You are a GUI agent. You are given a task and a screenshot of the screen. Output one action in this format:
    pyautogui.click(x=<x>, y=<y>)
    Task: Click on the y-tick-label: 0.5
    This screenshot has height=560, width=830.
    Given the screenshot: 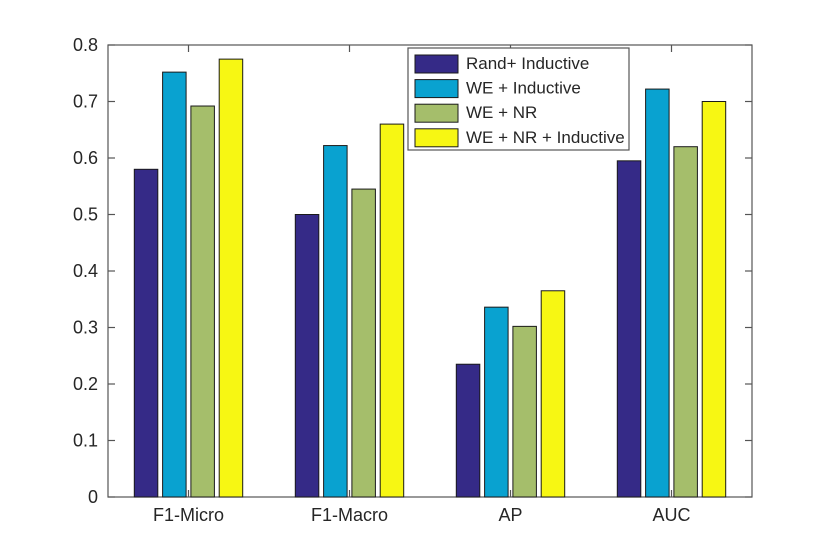 What is the action you would take?
    pyautogui.click(x=85, y=215)
    